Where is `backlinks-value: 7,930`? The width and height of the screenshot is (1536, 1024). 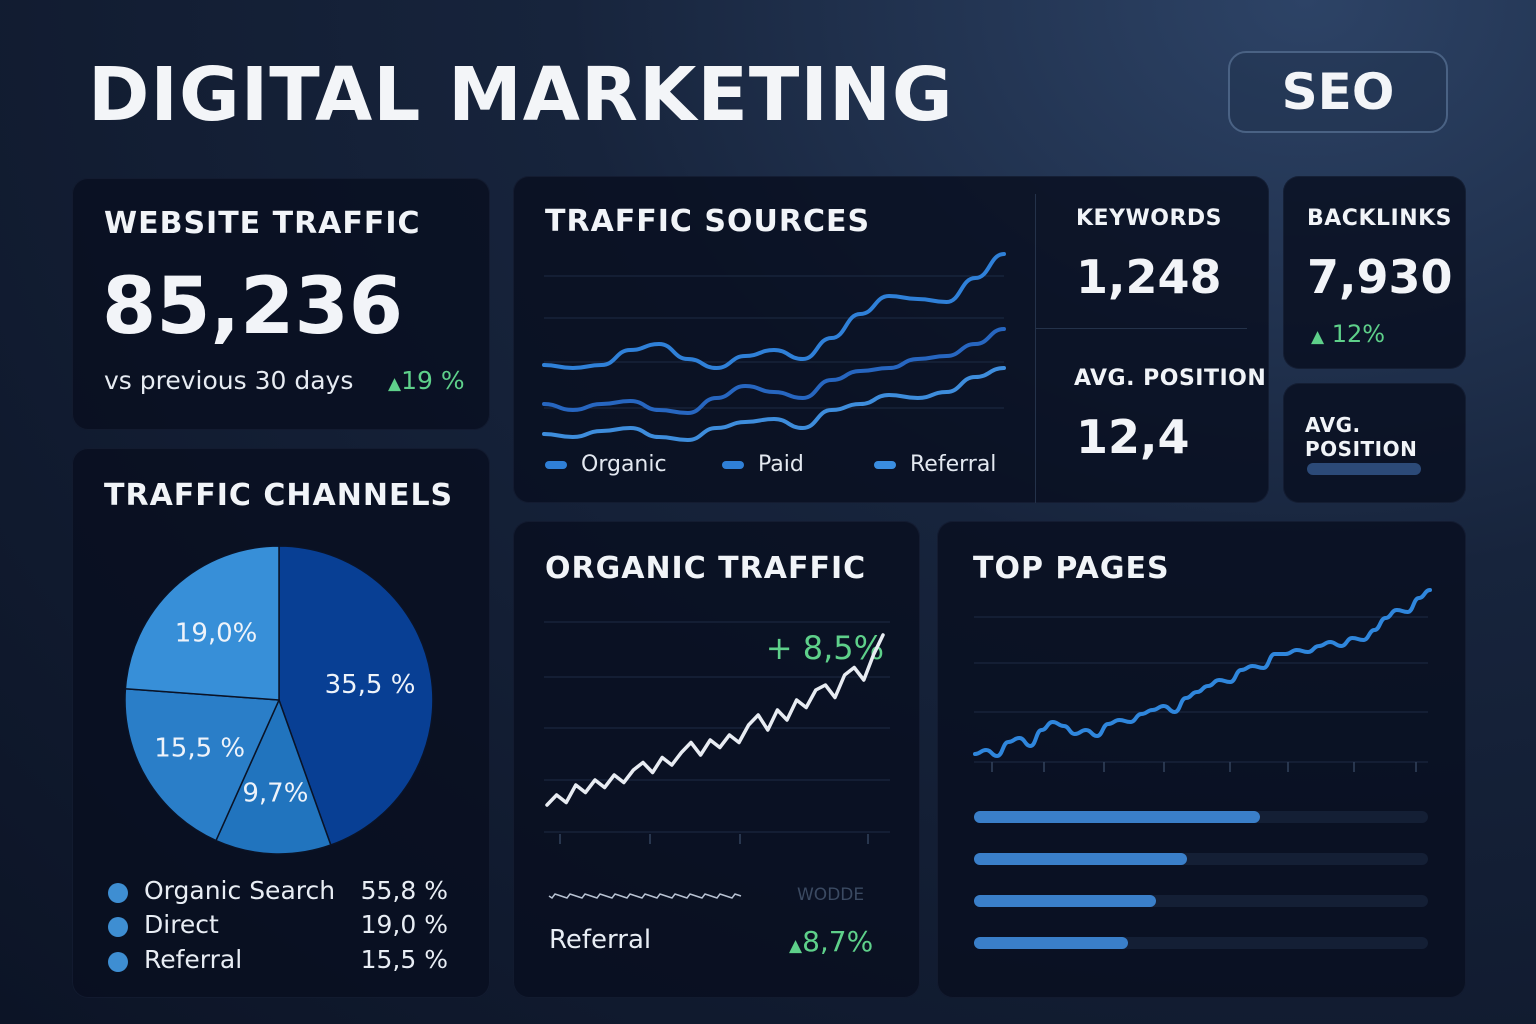
backlinks-value: 7,930 is located at coordinates (1380, 277).